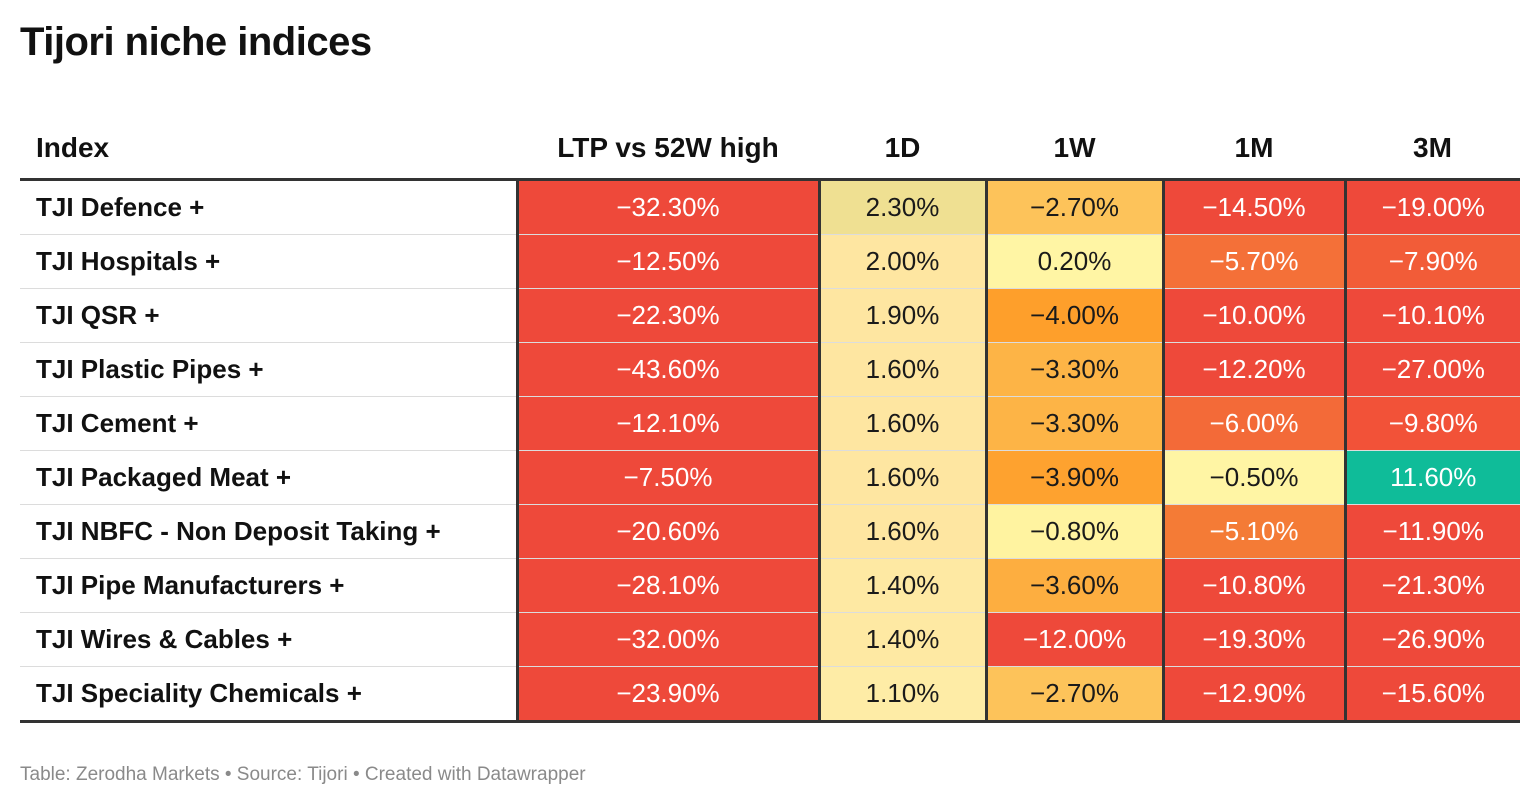 This screenshot has width=1540, height=810. I want to click on cell-3m: −7.90%, so click(1432, 261).